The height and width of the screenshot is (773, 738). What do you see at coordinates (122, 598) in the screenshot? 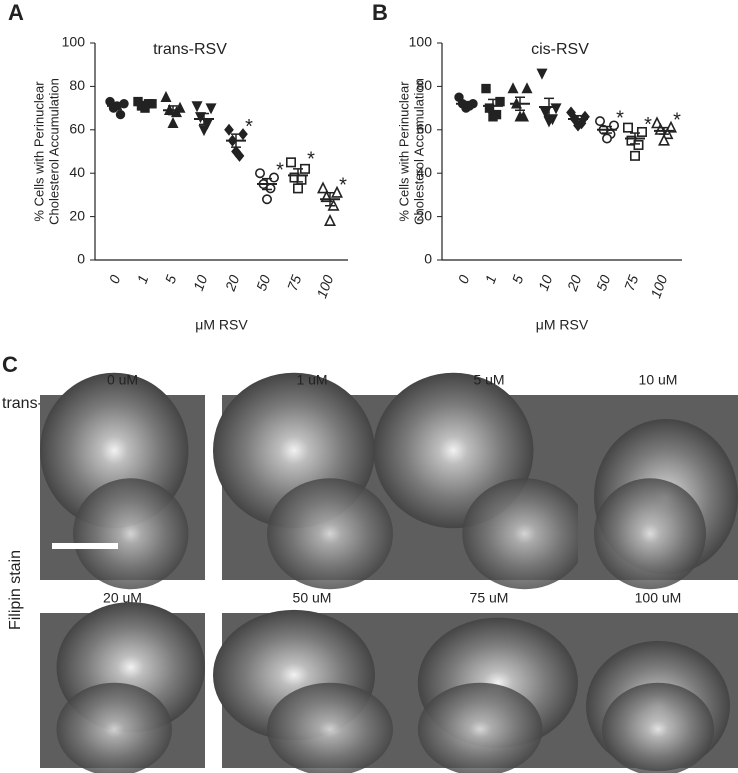
I see `image-label: 20 uM` at bounding box center [122, 598].